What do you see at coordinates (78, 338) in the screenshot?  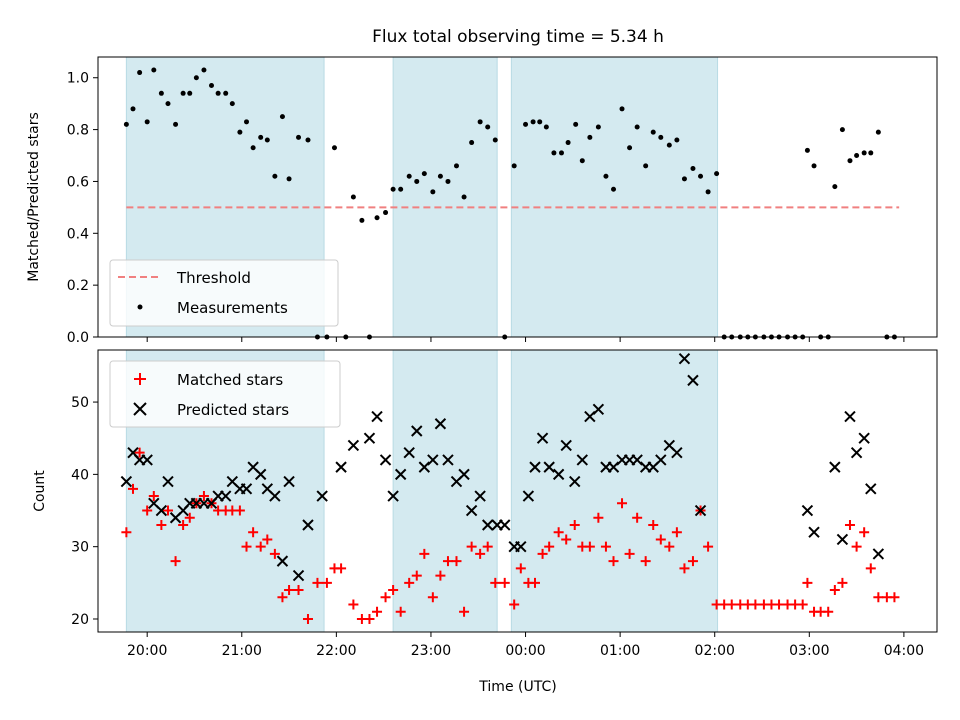 I see `y-tick-label: 0.0` at bounding box center [78, 338].